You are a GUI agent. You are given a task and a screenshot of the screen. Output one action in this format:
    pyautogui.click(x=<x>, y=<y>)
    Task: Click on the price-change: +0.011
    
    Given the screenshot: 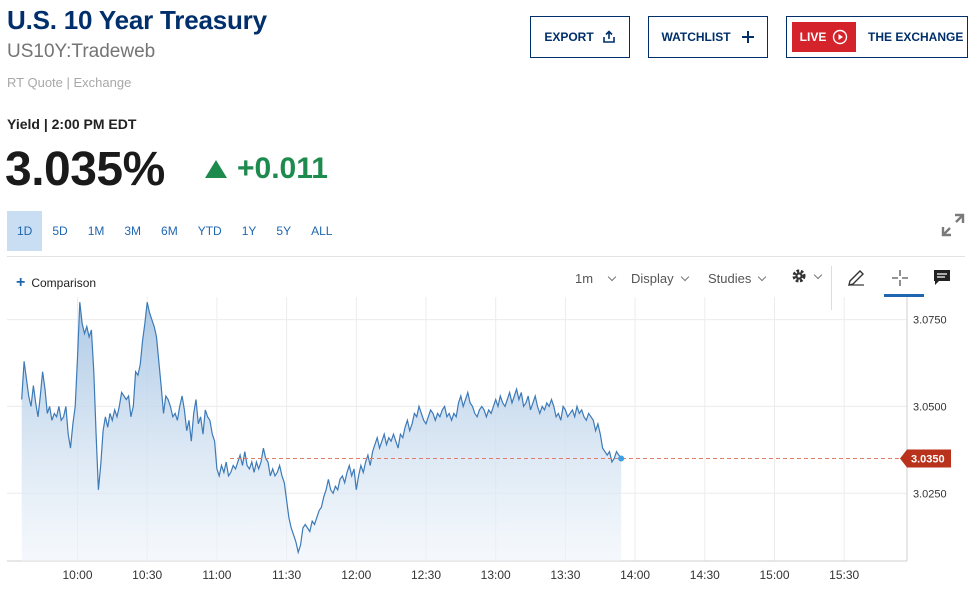 What is the action you would take?
    pyautogui.click(x=266, y=169)
    